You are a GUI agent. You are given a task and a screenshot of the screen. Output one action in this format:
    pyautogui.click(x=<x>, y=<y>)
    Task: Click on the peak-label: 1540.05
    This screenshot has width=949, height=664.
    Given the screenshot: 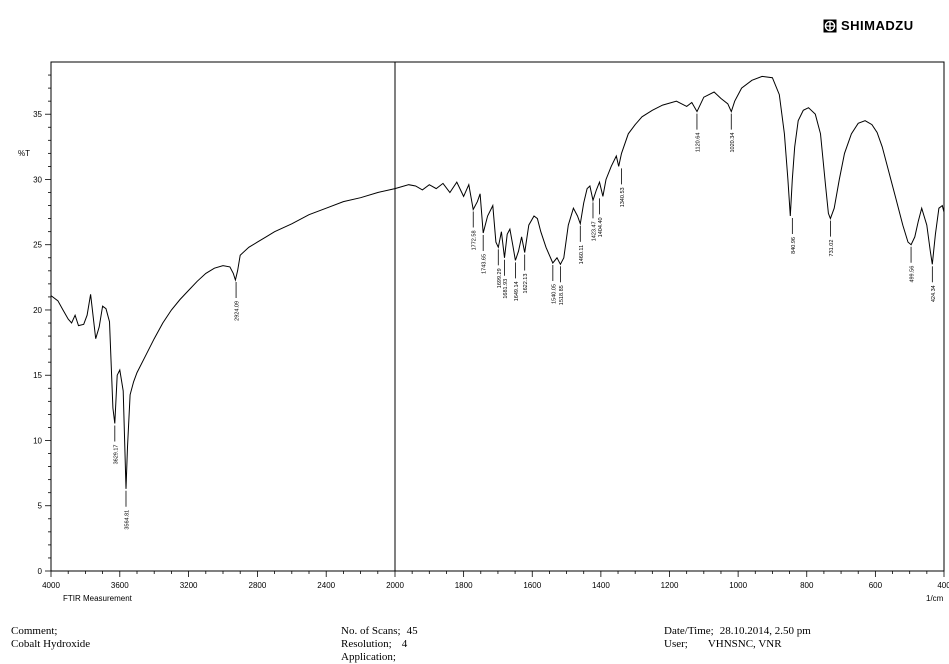 What is the action you would take?
    pyautogui.click(x=554, y=294)
    